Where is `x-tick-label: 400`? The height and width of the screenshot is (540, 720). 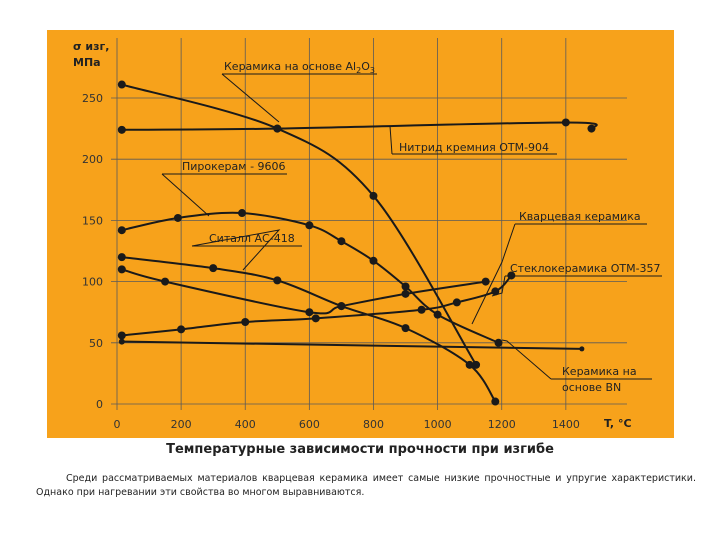
x-tick-label: 400 is located at coordinates (245, 424).